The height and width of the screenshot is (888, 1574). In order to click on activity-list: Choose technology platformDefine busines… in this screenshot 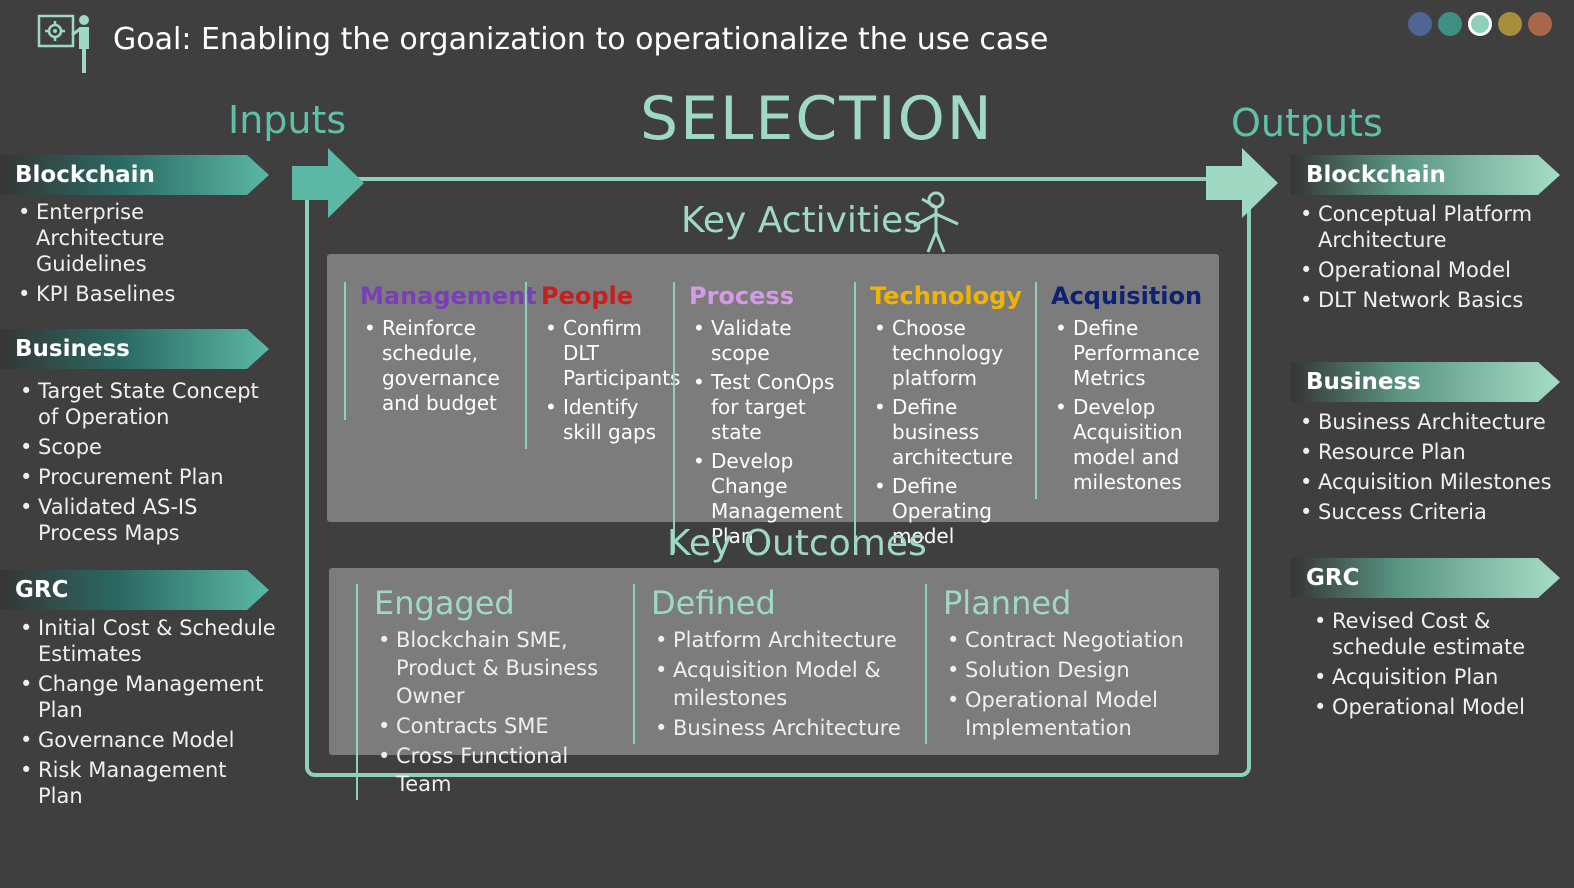, I will do `click(952, 432)`.